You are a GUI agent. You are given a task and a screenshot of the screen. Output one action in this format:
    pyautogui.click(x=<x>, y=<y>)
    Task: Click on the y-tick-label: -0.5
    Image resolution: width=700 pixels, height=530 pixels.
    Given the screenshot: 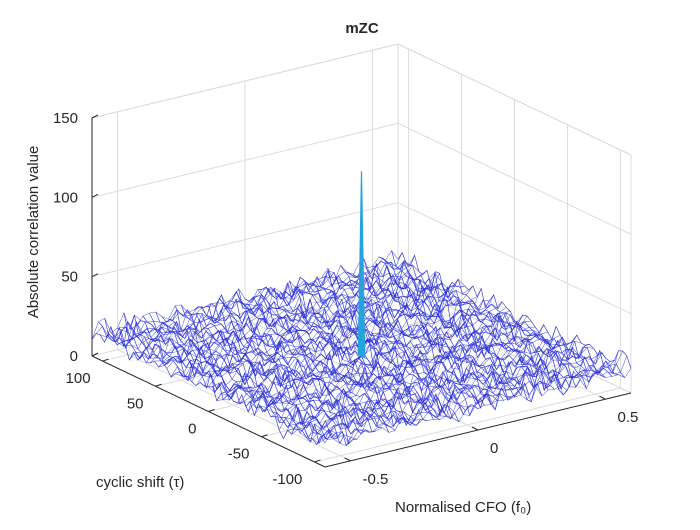 What is the action you would take?
    pyautogui.click(x=376, y=479)
    